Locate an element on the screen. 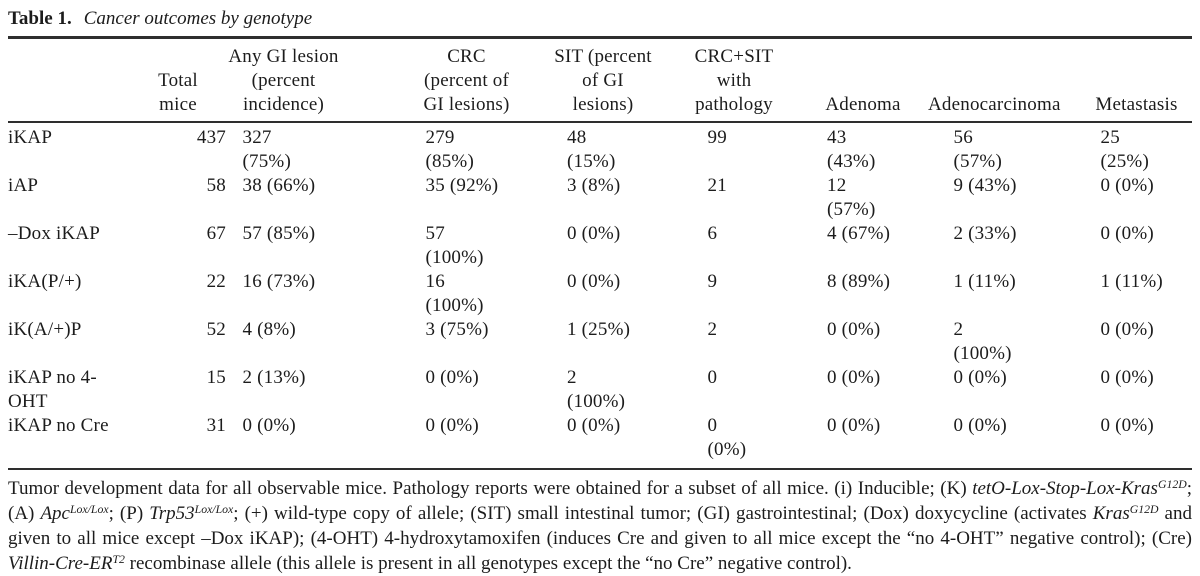 This screenshot has width=1200, height=576. table-cell: 3 (8%) is located at coordinates (603, 198).